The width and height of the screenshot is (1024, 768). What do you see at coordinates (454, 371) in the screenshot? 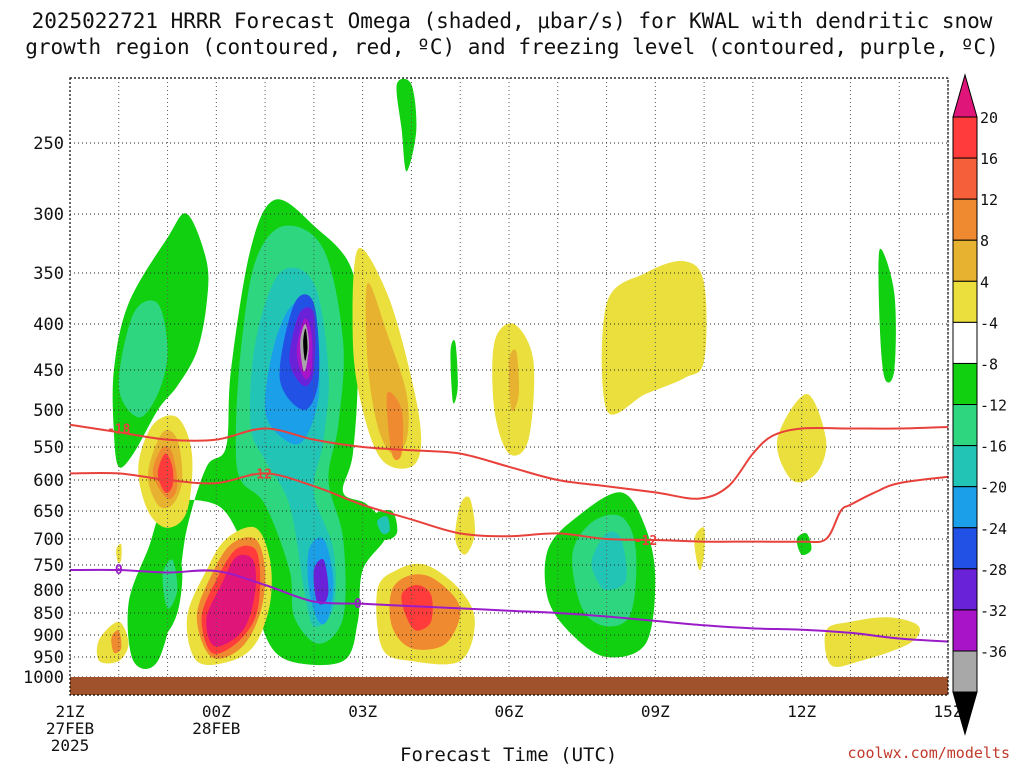
I see `omega-region-green-mid-small` at bounding box center [454, 371].